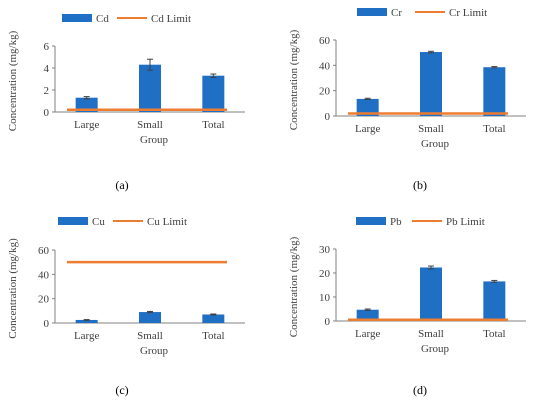 The height and width of the screenshot is (410, 550). What do you see at coordinates (171, 19) in the screenshot?
I see `legend-limit-label: Cd Limit` at bounding box center [171, 19].